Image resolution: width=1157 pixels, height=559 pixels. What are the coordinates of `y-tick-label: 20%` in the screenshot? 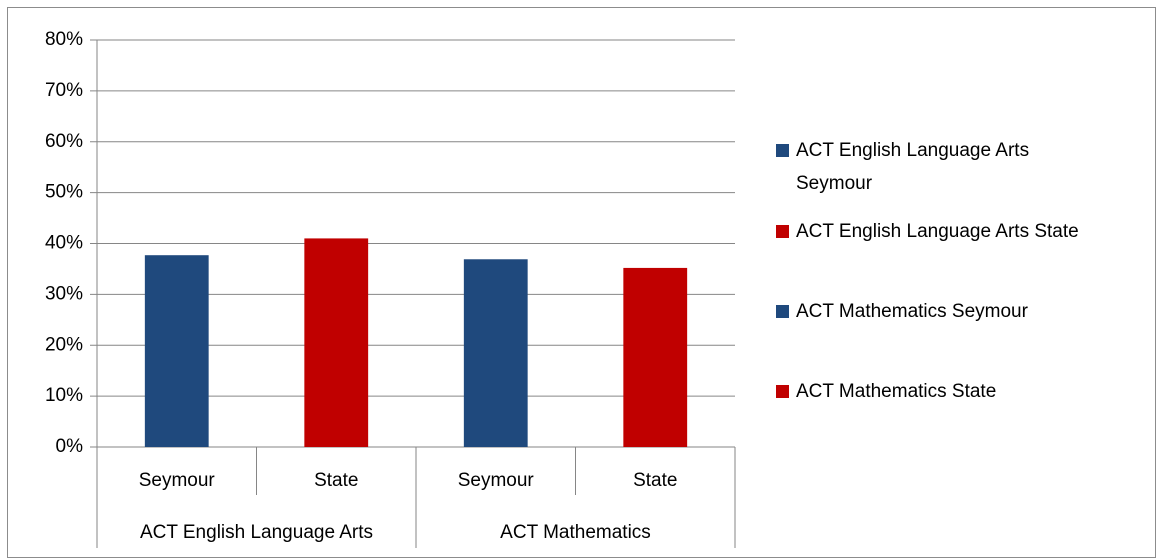 It's located at (64, 344).